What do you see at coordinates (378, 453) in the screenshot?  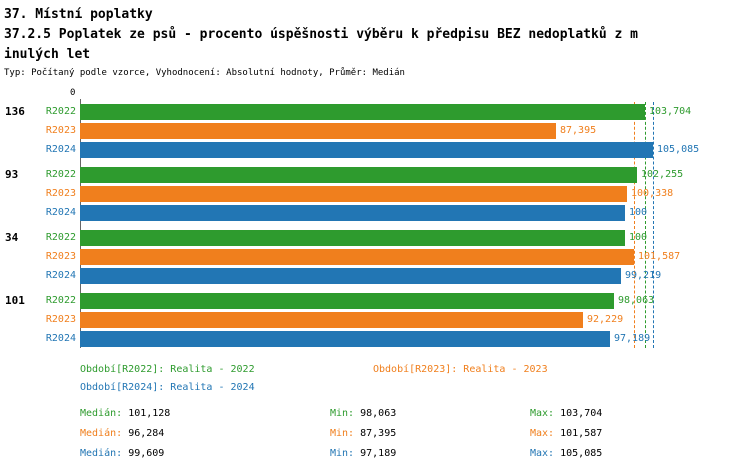 I see `min-value: 97,189` at bounding box center [378, 453].